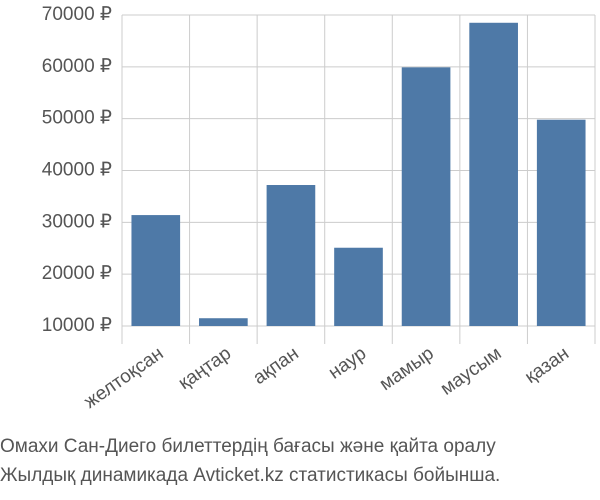  What do you see at coordinates (77, 221) in the screenshot?
I see `y-tick-label: 30000 ₽` at bounding box center [77, 221].